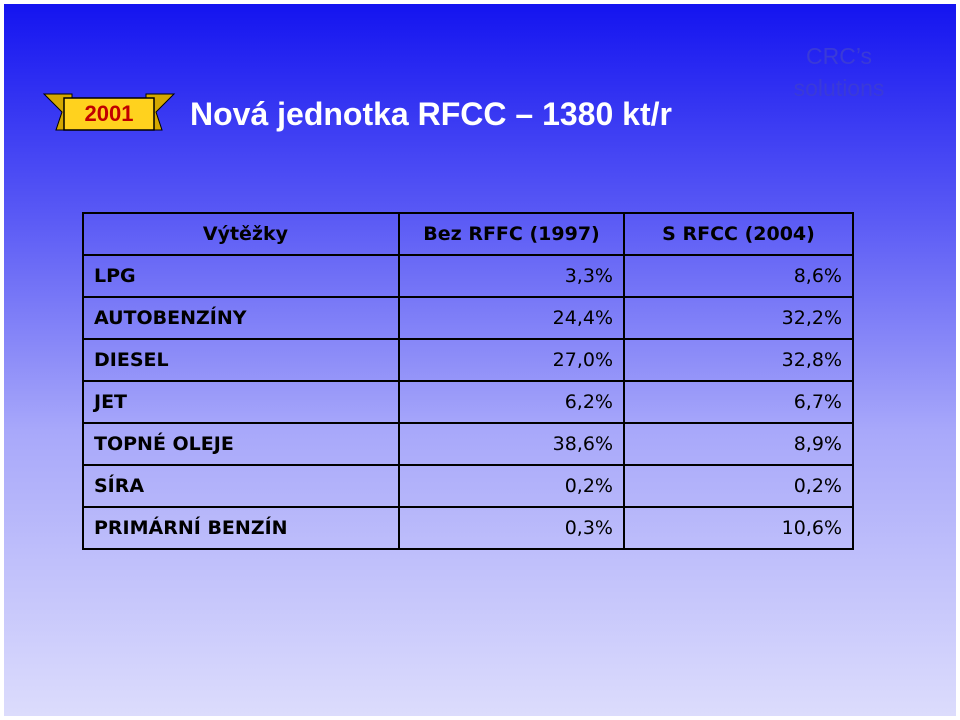 This screenshot has width=960, height=720. Describe the element at coordinates (431, 114) in the screenshot. I see `slide-title: Nová jednotka RFCC – 1380 kt/r` at that location.